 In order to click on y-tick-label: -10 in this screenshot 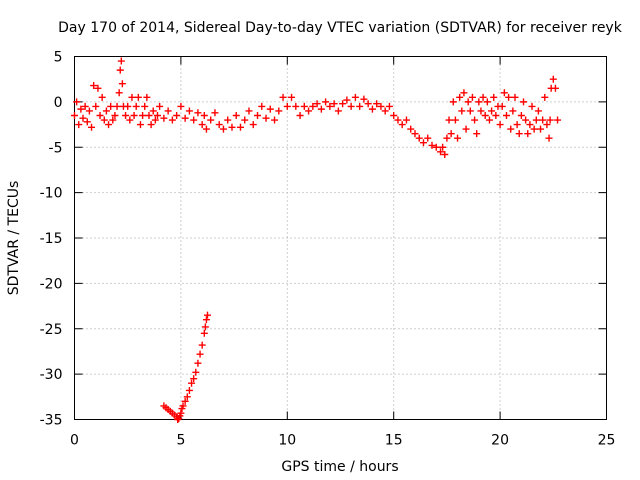, I will do `click(51, 194)`.